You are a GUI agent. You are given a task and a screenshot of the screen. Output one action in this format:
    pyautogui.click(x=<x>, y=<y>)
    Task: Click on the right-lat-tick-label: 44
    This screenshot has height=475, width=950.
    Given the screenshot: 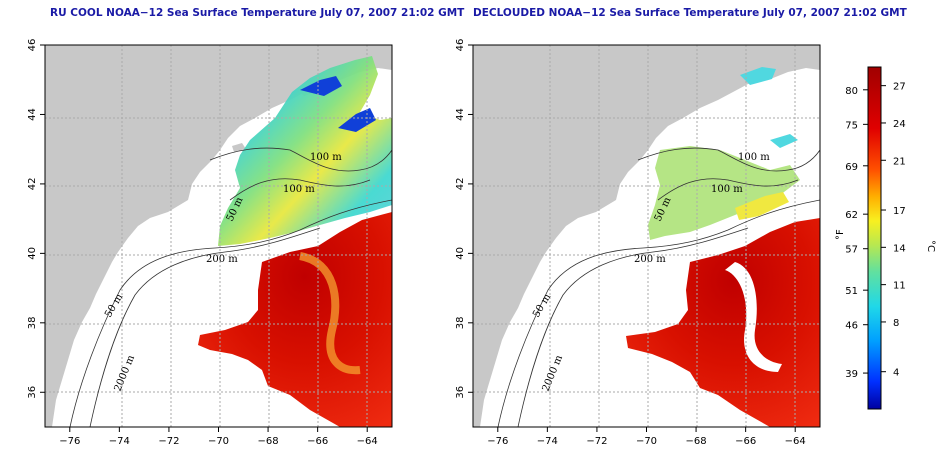 What is the action you would take?
    pyautogui.click(x=460, y=114)
    